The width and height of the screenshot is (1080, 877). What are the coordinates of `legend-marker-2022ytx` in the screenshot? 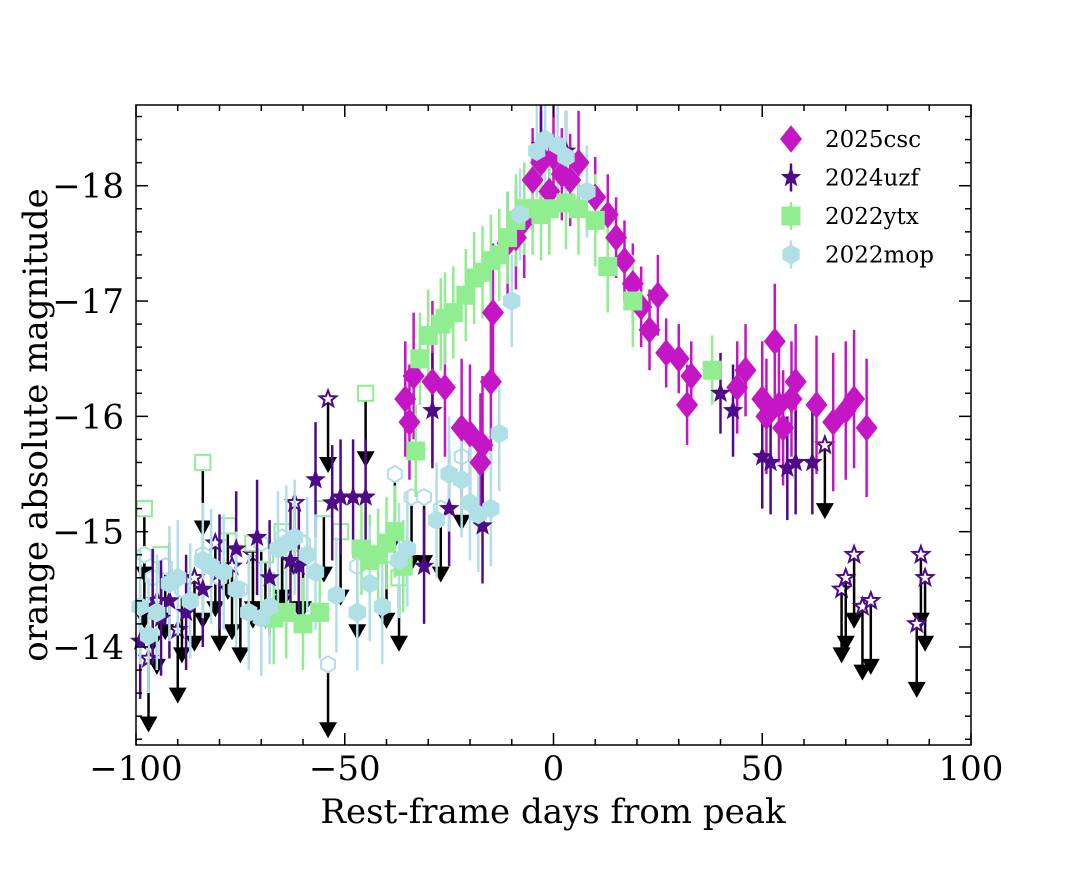 It's located at (791, 216).